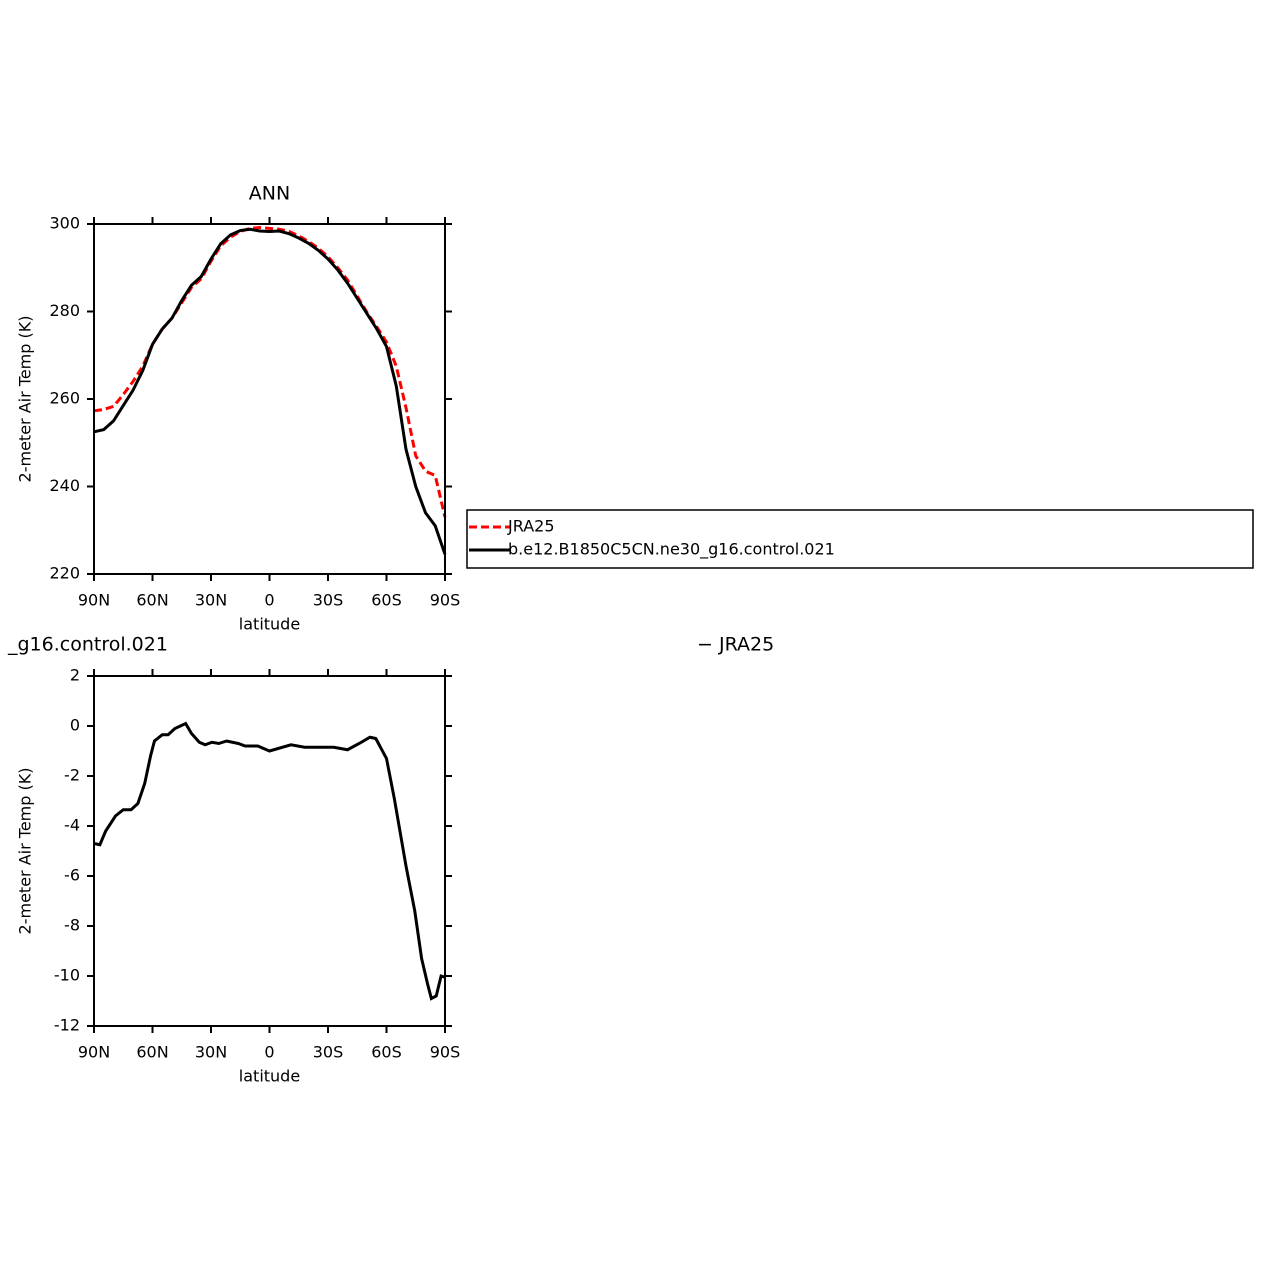 The image size is (1272, 1273). Describe the element at coordinates (72, 875) in the screenshot. I see `y-tick-label: -6` at that location.